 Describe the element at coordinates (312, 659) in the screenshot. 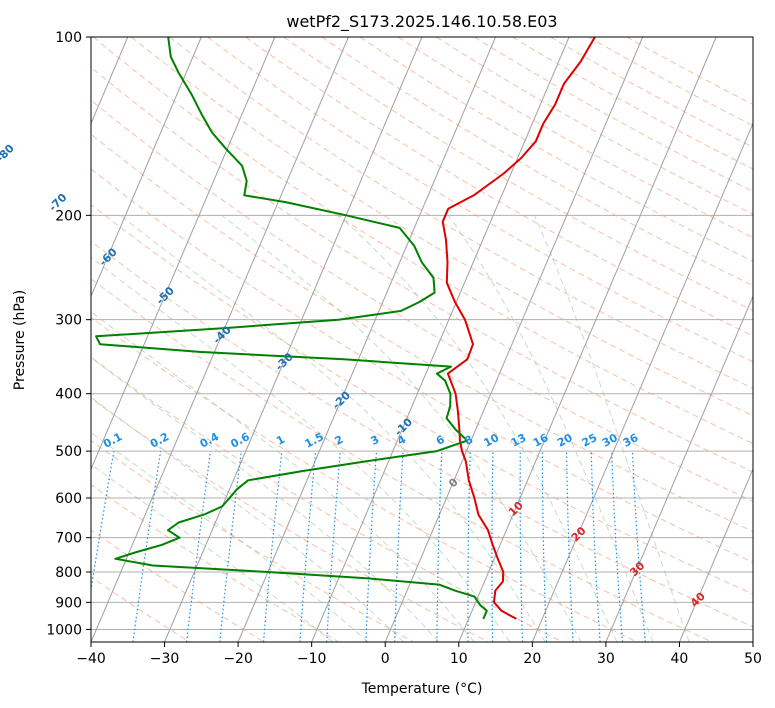

I see `x-tick-label: −10` at that location.